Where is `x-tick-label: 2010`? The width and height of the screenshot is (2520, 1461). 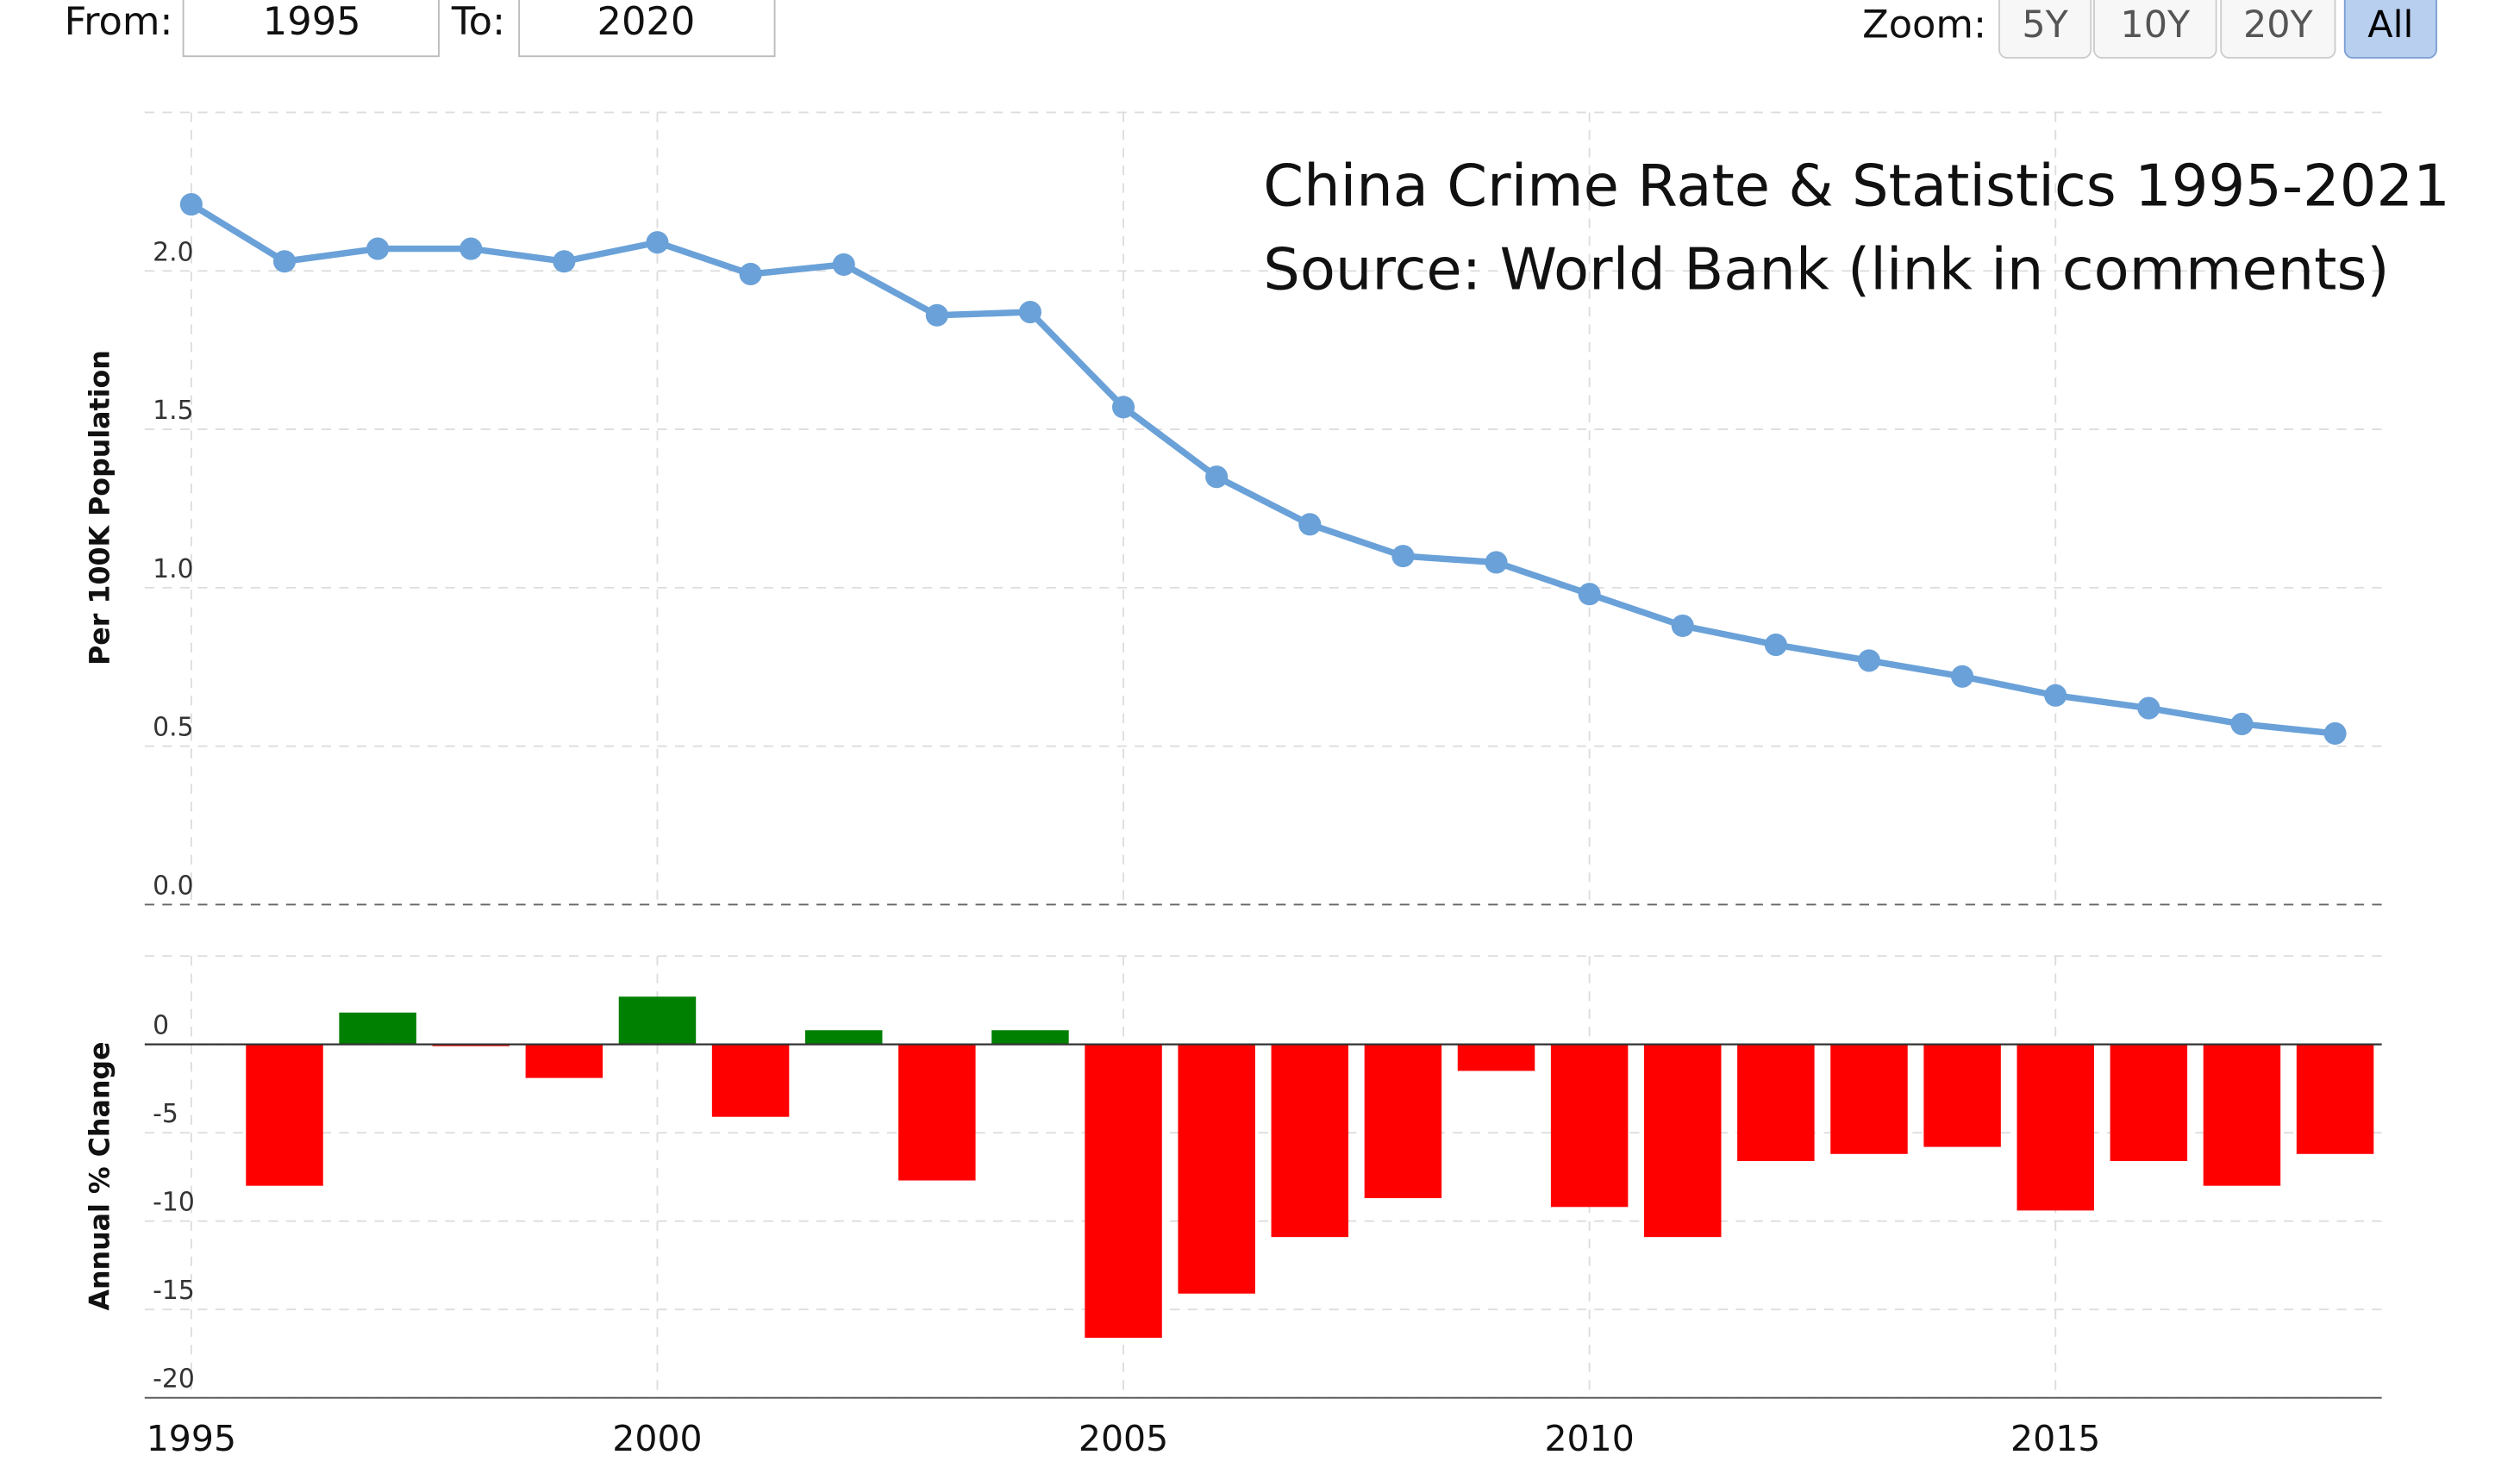
x-tick-label: 2010 is located at coordinates (1589, 1439).